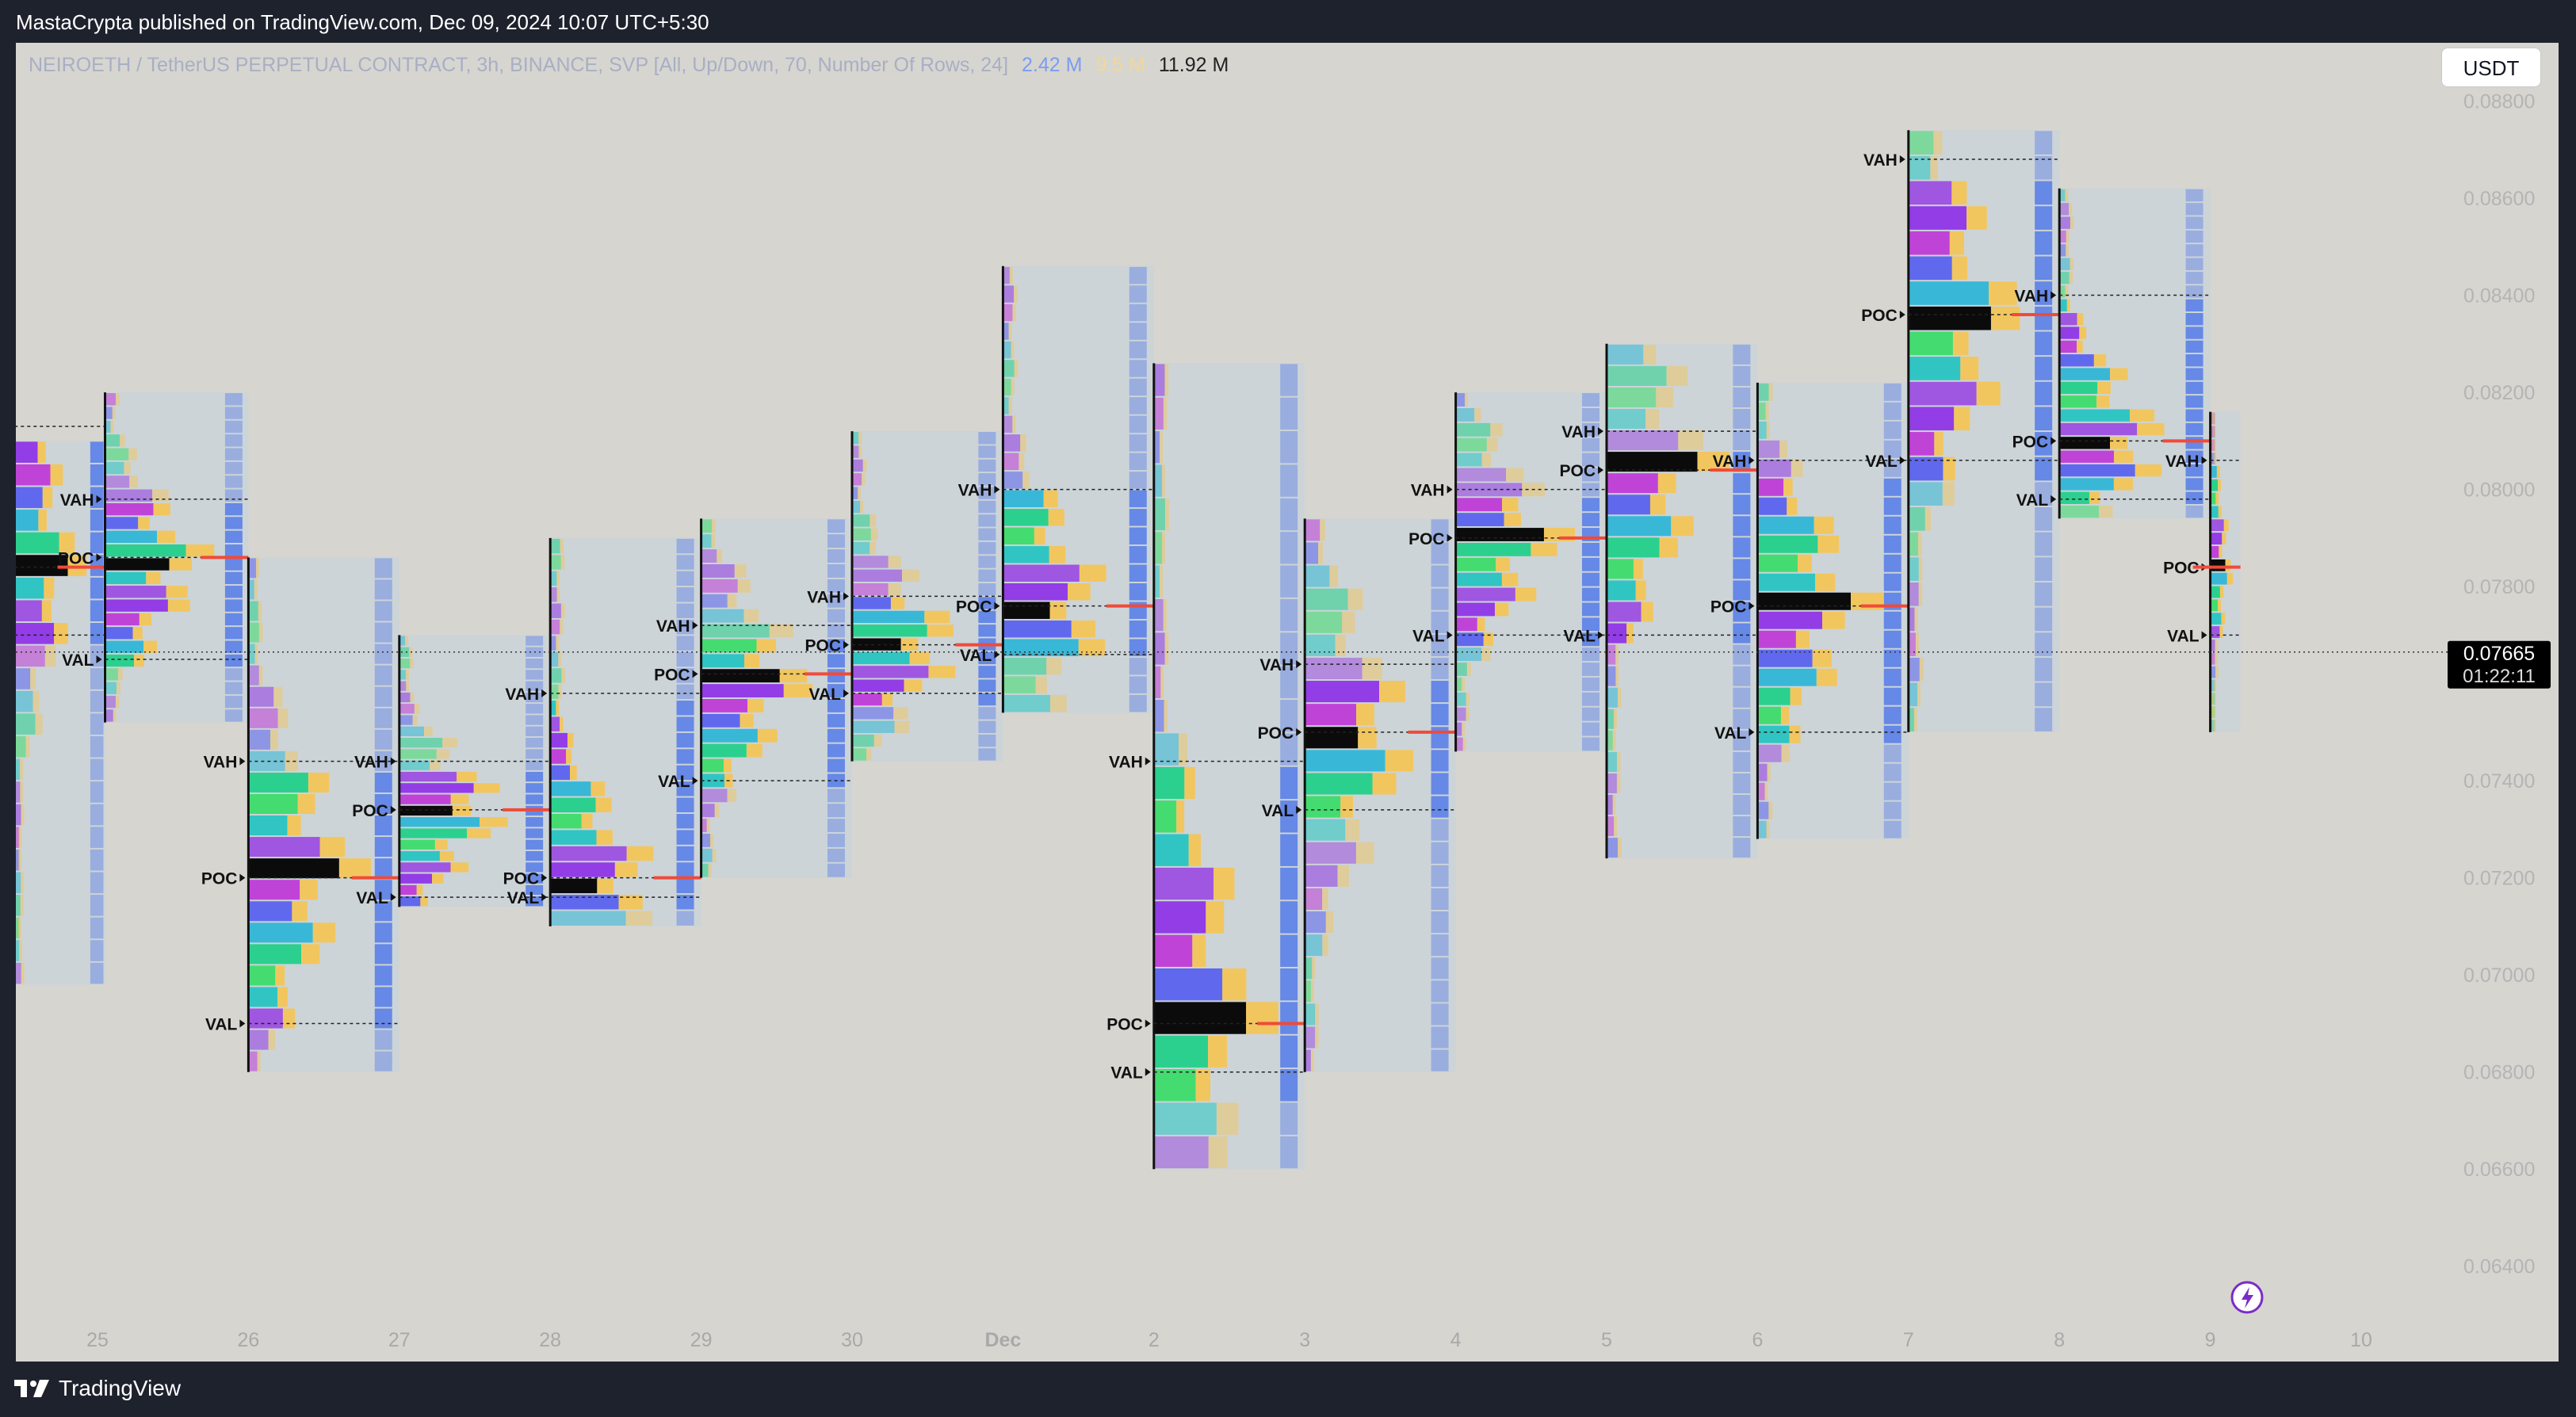 The image size is (2576, 1417). Describe the element at coordinates (550, 1340) in the screenshot. I see `x-tick-label: 28` at that location.